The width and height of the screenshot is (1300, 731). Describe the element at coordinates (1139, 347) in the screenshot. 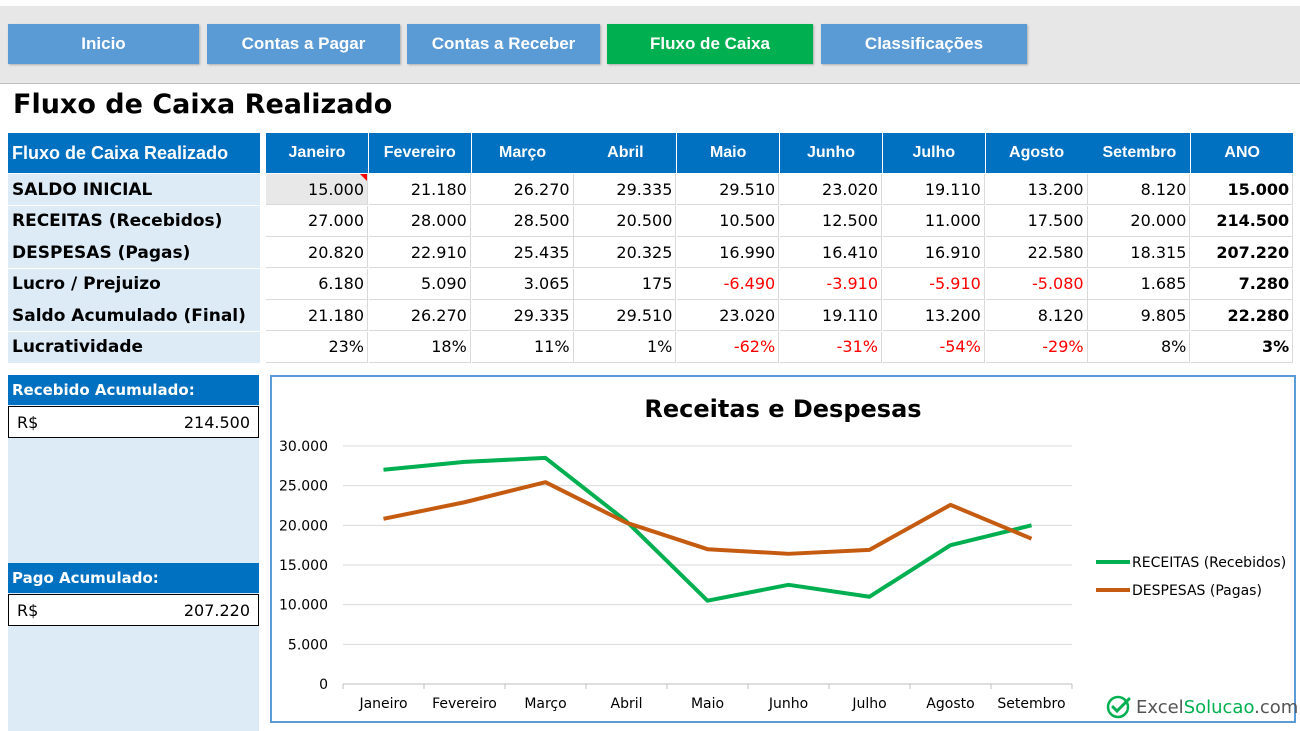

I see `table-cell: 8%` at that location.